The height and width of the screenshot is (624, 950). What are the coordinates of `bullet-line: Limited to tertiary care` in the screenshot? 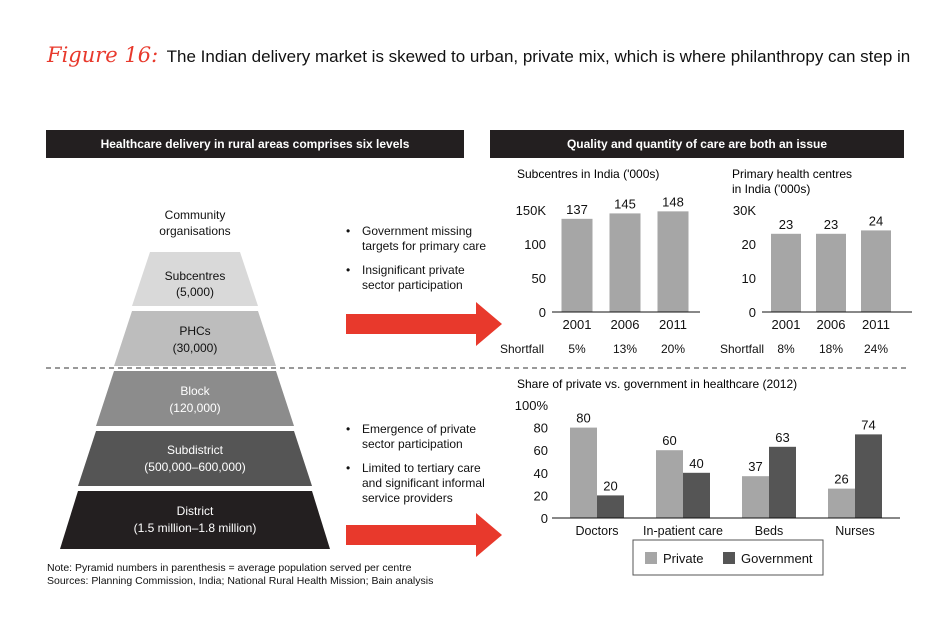 It's located at (421, 468).